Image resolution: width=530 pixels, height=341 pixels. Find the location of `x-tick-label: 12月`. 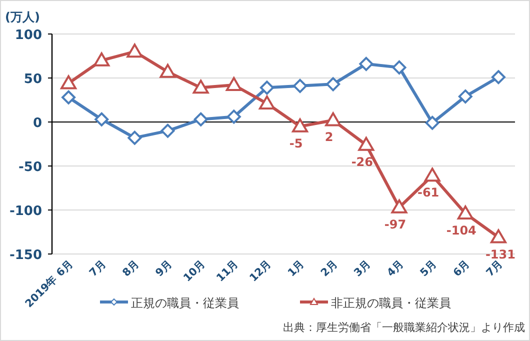

x-tick-label: 12月 is located at coordinates (260, 271).